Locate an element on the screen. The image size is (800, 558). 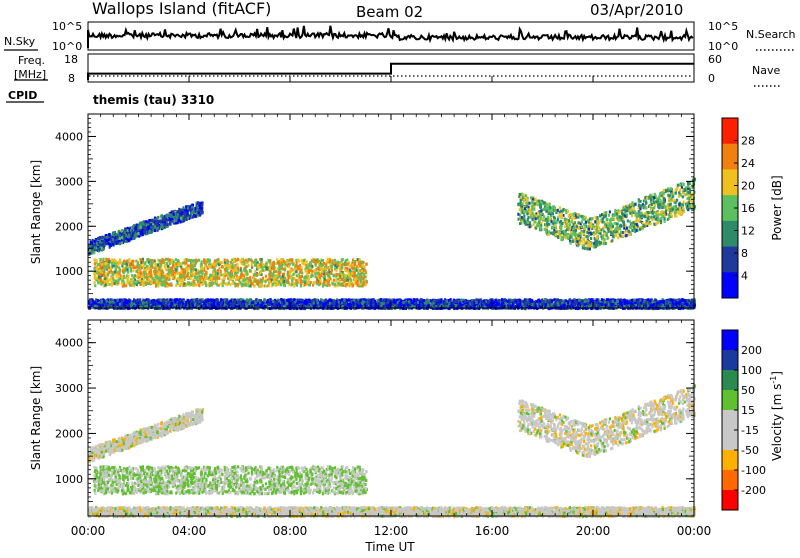
power-ytick-3000: 3000 is located at coordinates (69, 181).